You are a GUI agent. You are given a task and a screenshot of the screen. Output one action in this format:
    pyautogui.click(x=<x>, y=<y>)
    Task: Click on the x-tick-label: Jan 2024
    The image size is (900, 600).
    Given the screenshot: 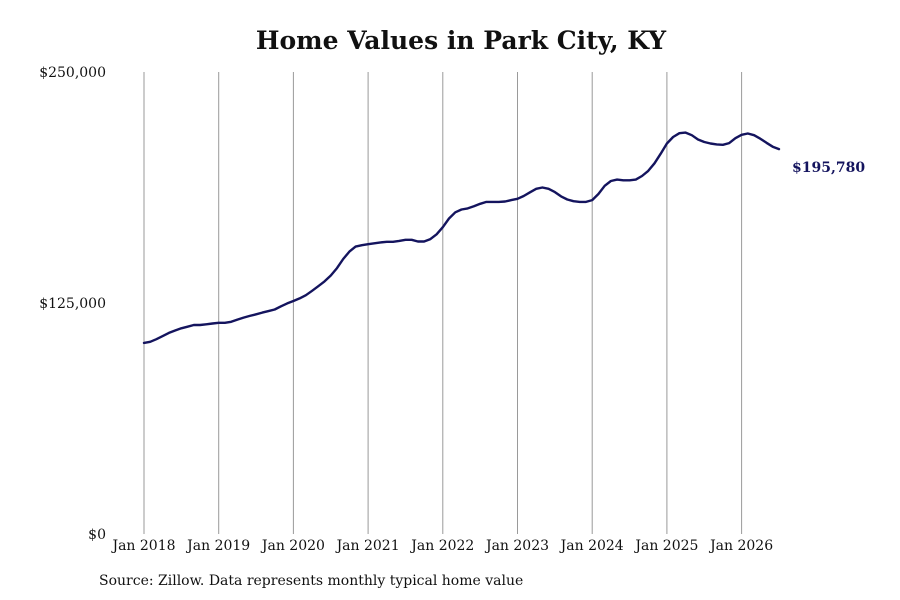 What is the action you would take?
    pyautogui.click(x=591, y=546)
    